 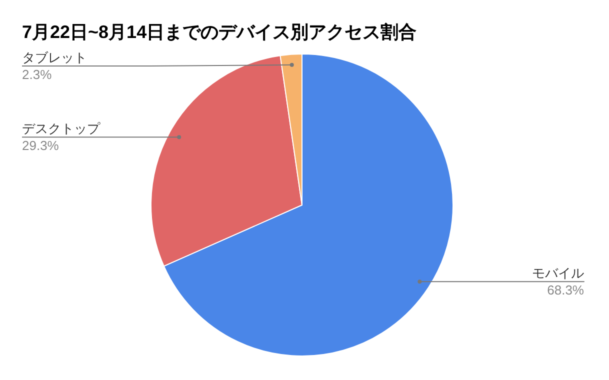 What do you see at coordinates (41, 146) in the screenshot?
I see `data-label: 29.3%` at bounding box center [41, 146].